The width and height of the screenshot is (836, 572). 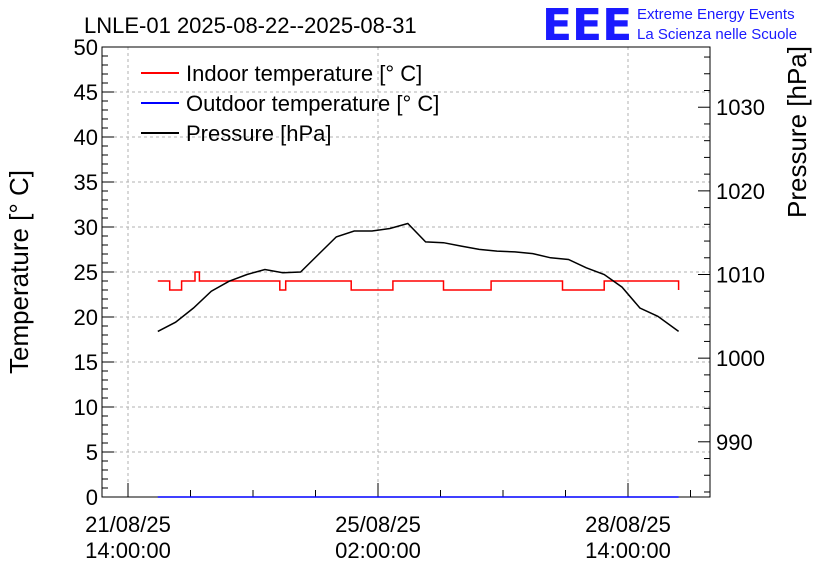 What do you see at coordinates (86, 137) in the screenshot?
I see `y-tick-label: 40` at bounding box center [86, 137].